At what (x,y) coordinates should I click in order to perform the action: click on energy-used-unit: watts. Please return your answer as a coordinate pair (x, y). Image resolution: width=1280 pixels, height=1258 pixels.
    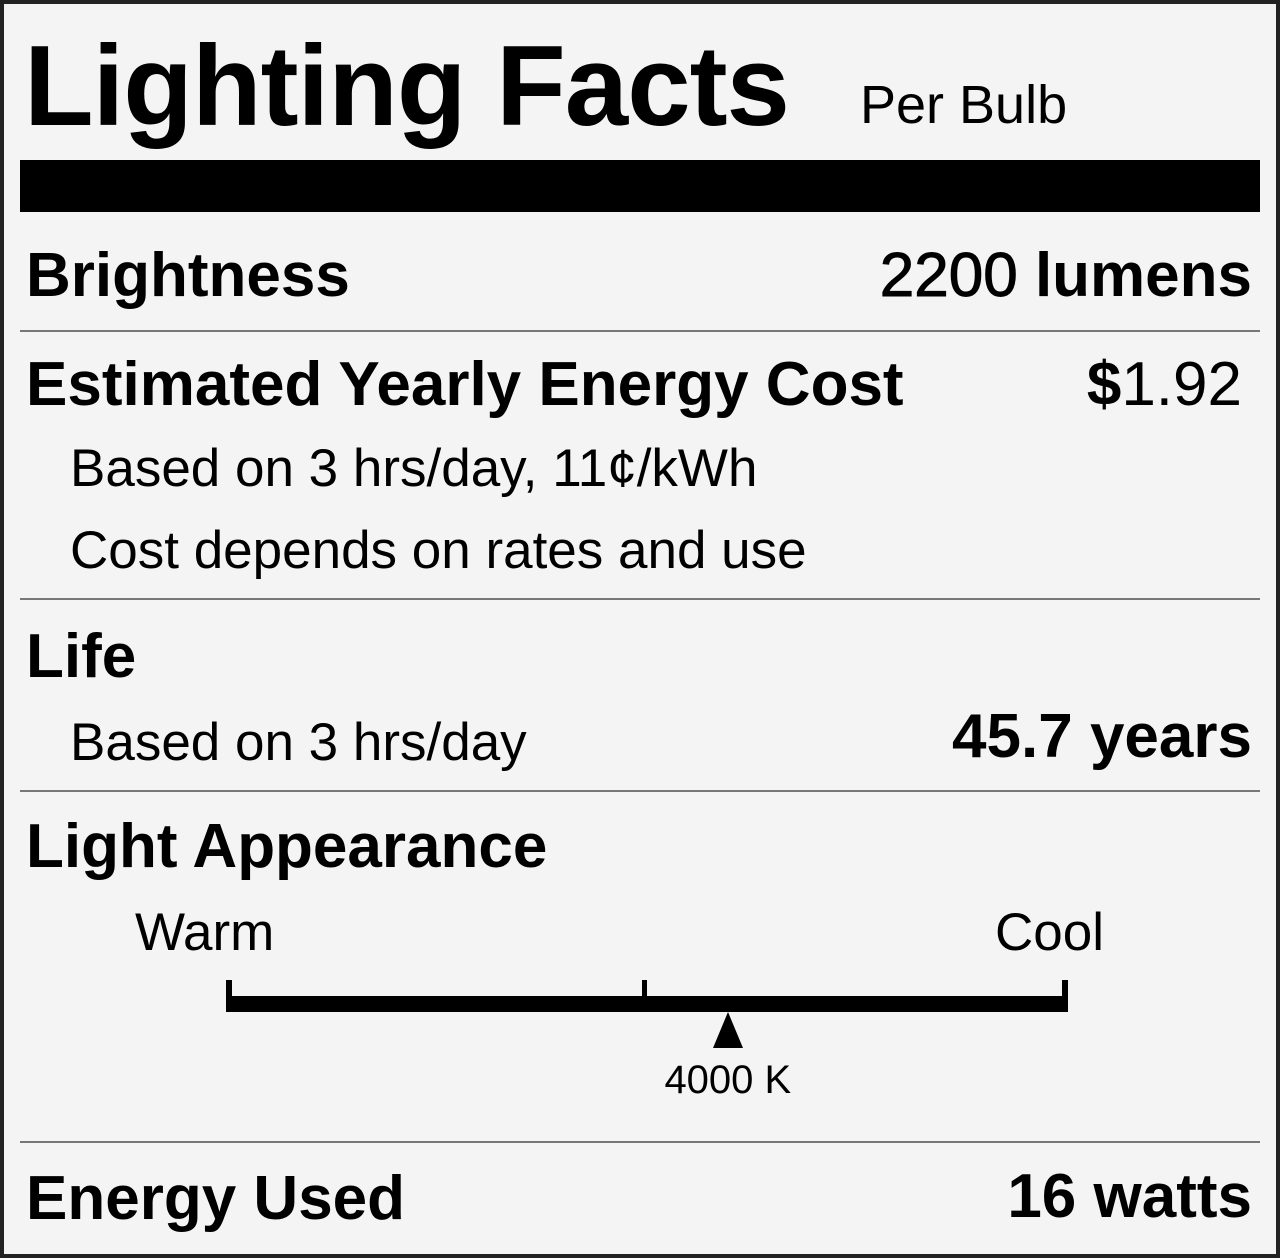
    Looking at the image, I should click on (1172, 1196).